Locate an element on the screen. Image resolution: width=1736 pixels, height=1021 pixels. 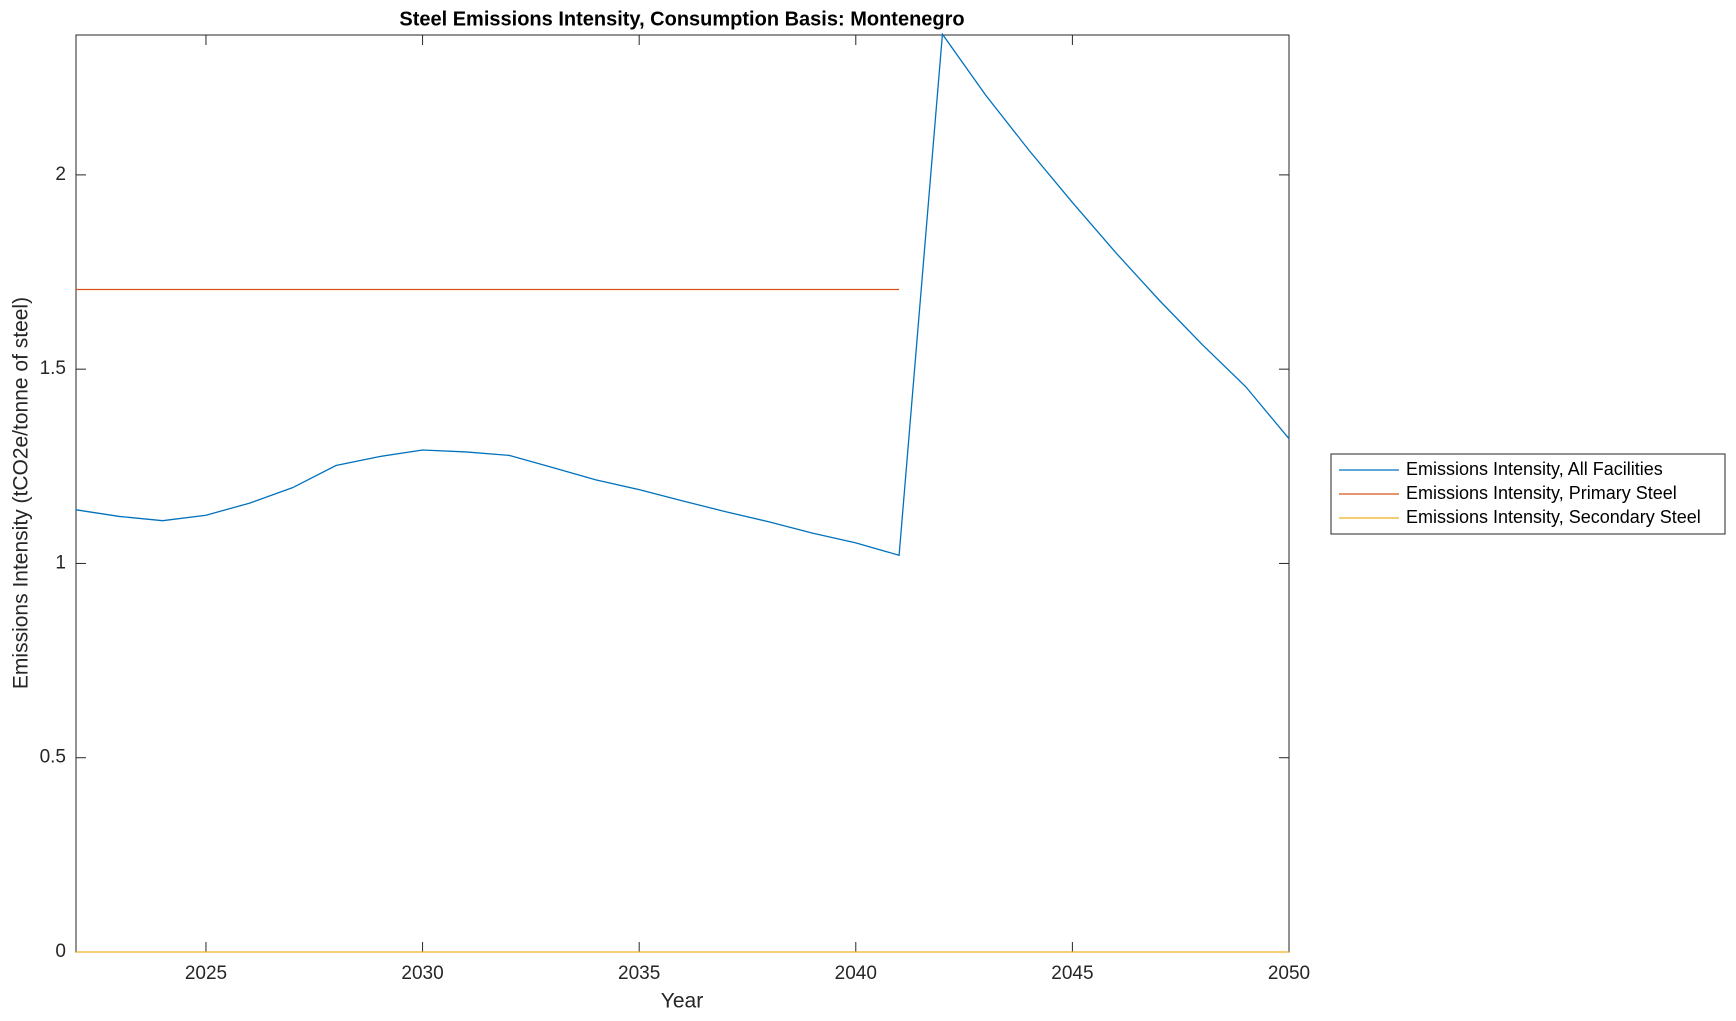
legend-label: Emissions Intensity, Primary Steel is located at coordinates (1541, 493).